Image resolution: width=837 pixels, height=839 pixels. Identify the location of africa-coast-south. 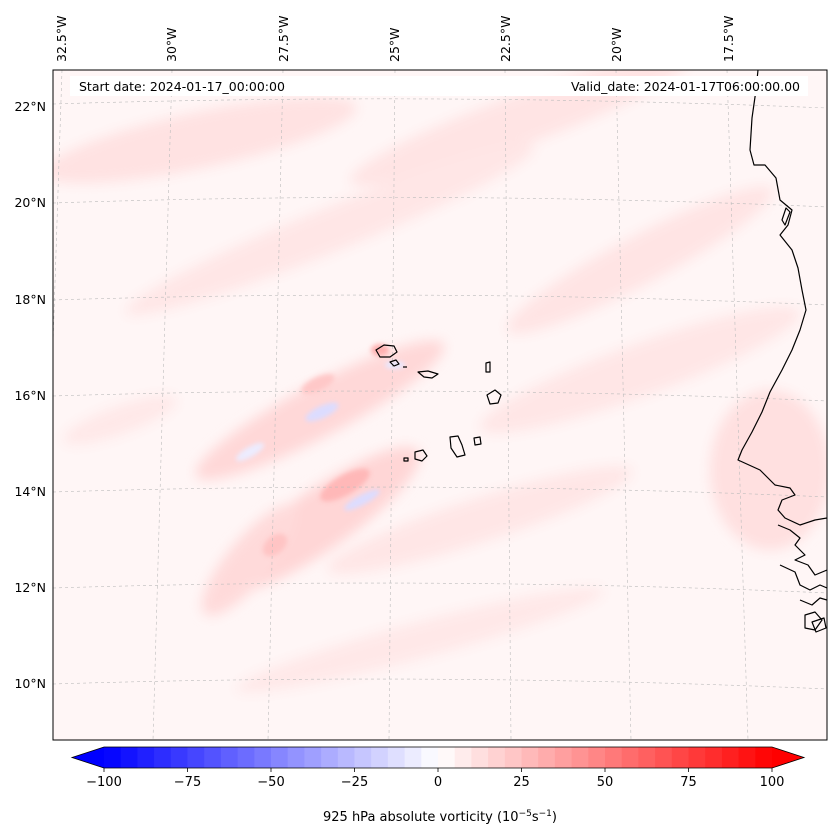
(802, 550).